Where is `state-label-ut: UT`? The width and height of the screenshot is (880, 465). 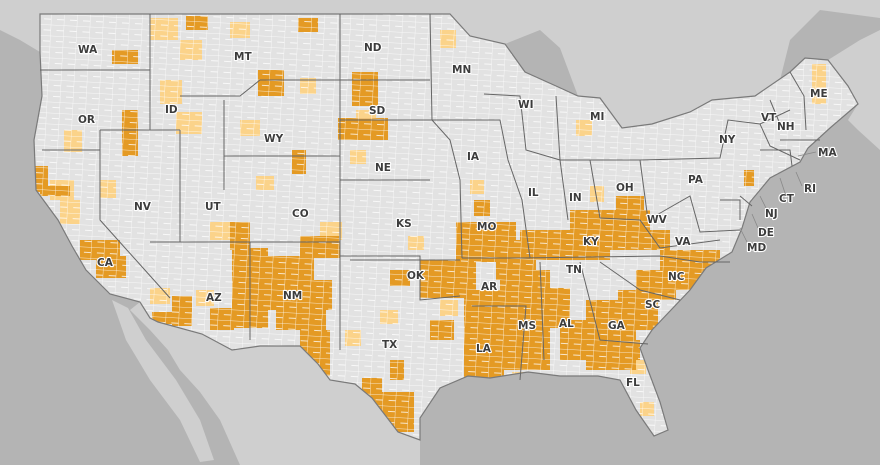 state-label-ut: UT is located at coordinates (213, 207).